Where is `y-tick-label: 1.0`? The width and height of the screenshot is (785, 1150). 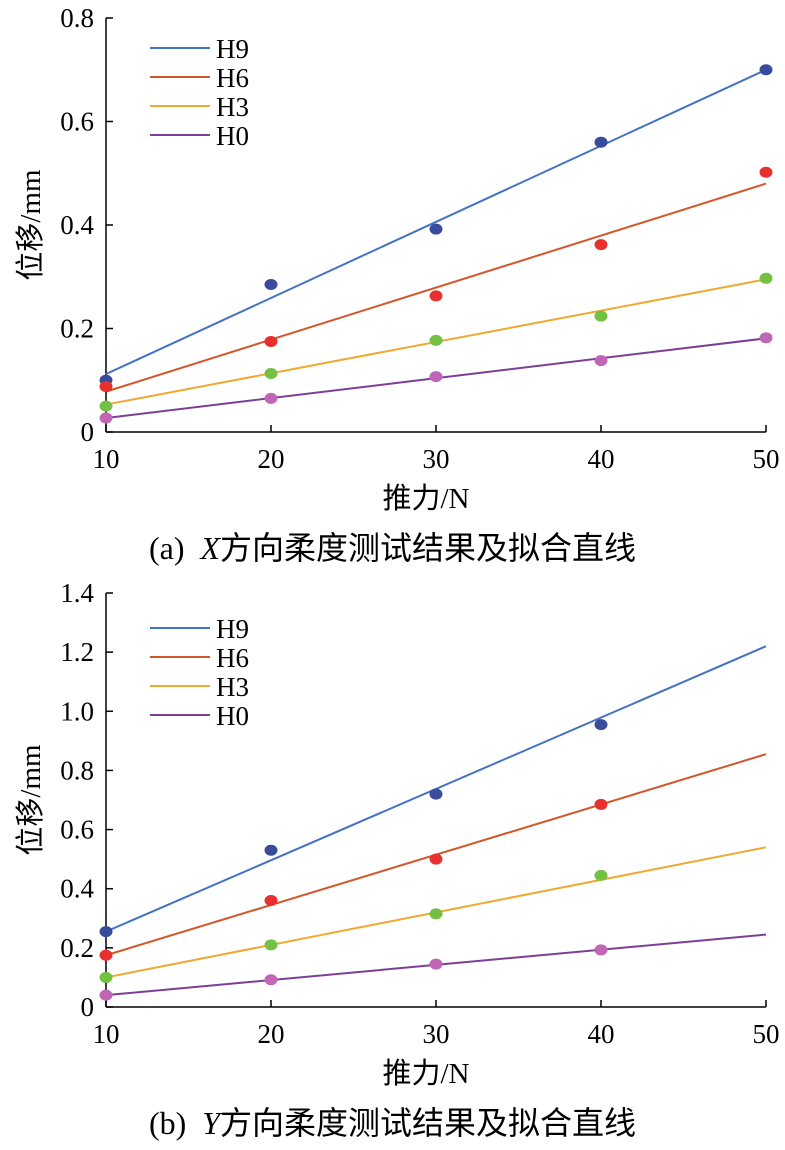
y-tick-label: 1.0 is located at coordinates (77, 711).